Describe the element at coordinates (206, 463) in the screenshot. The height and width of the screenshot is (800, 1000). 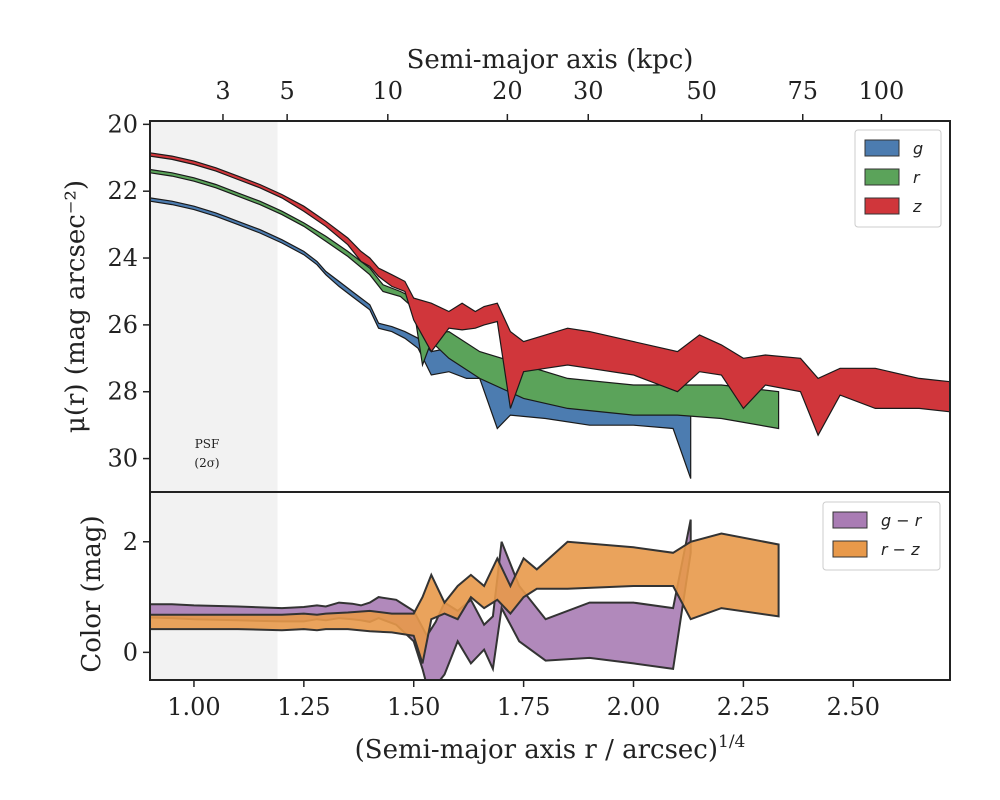
I see `psf-sigma-label: (2σ)` at that location.